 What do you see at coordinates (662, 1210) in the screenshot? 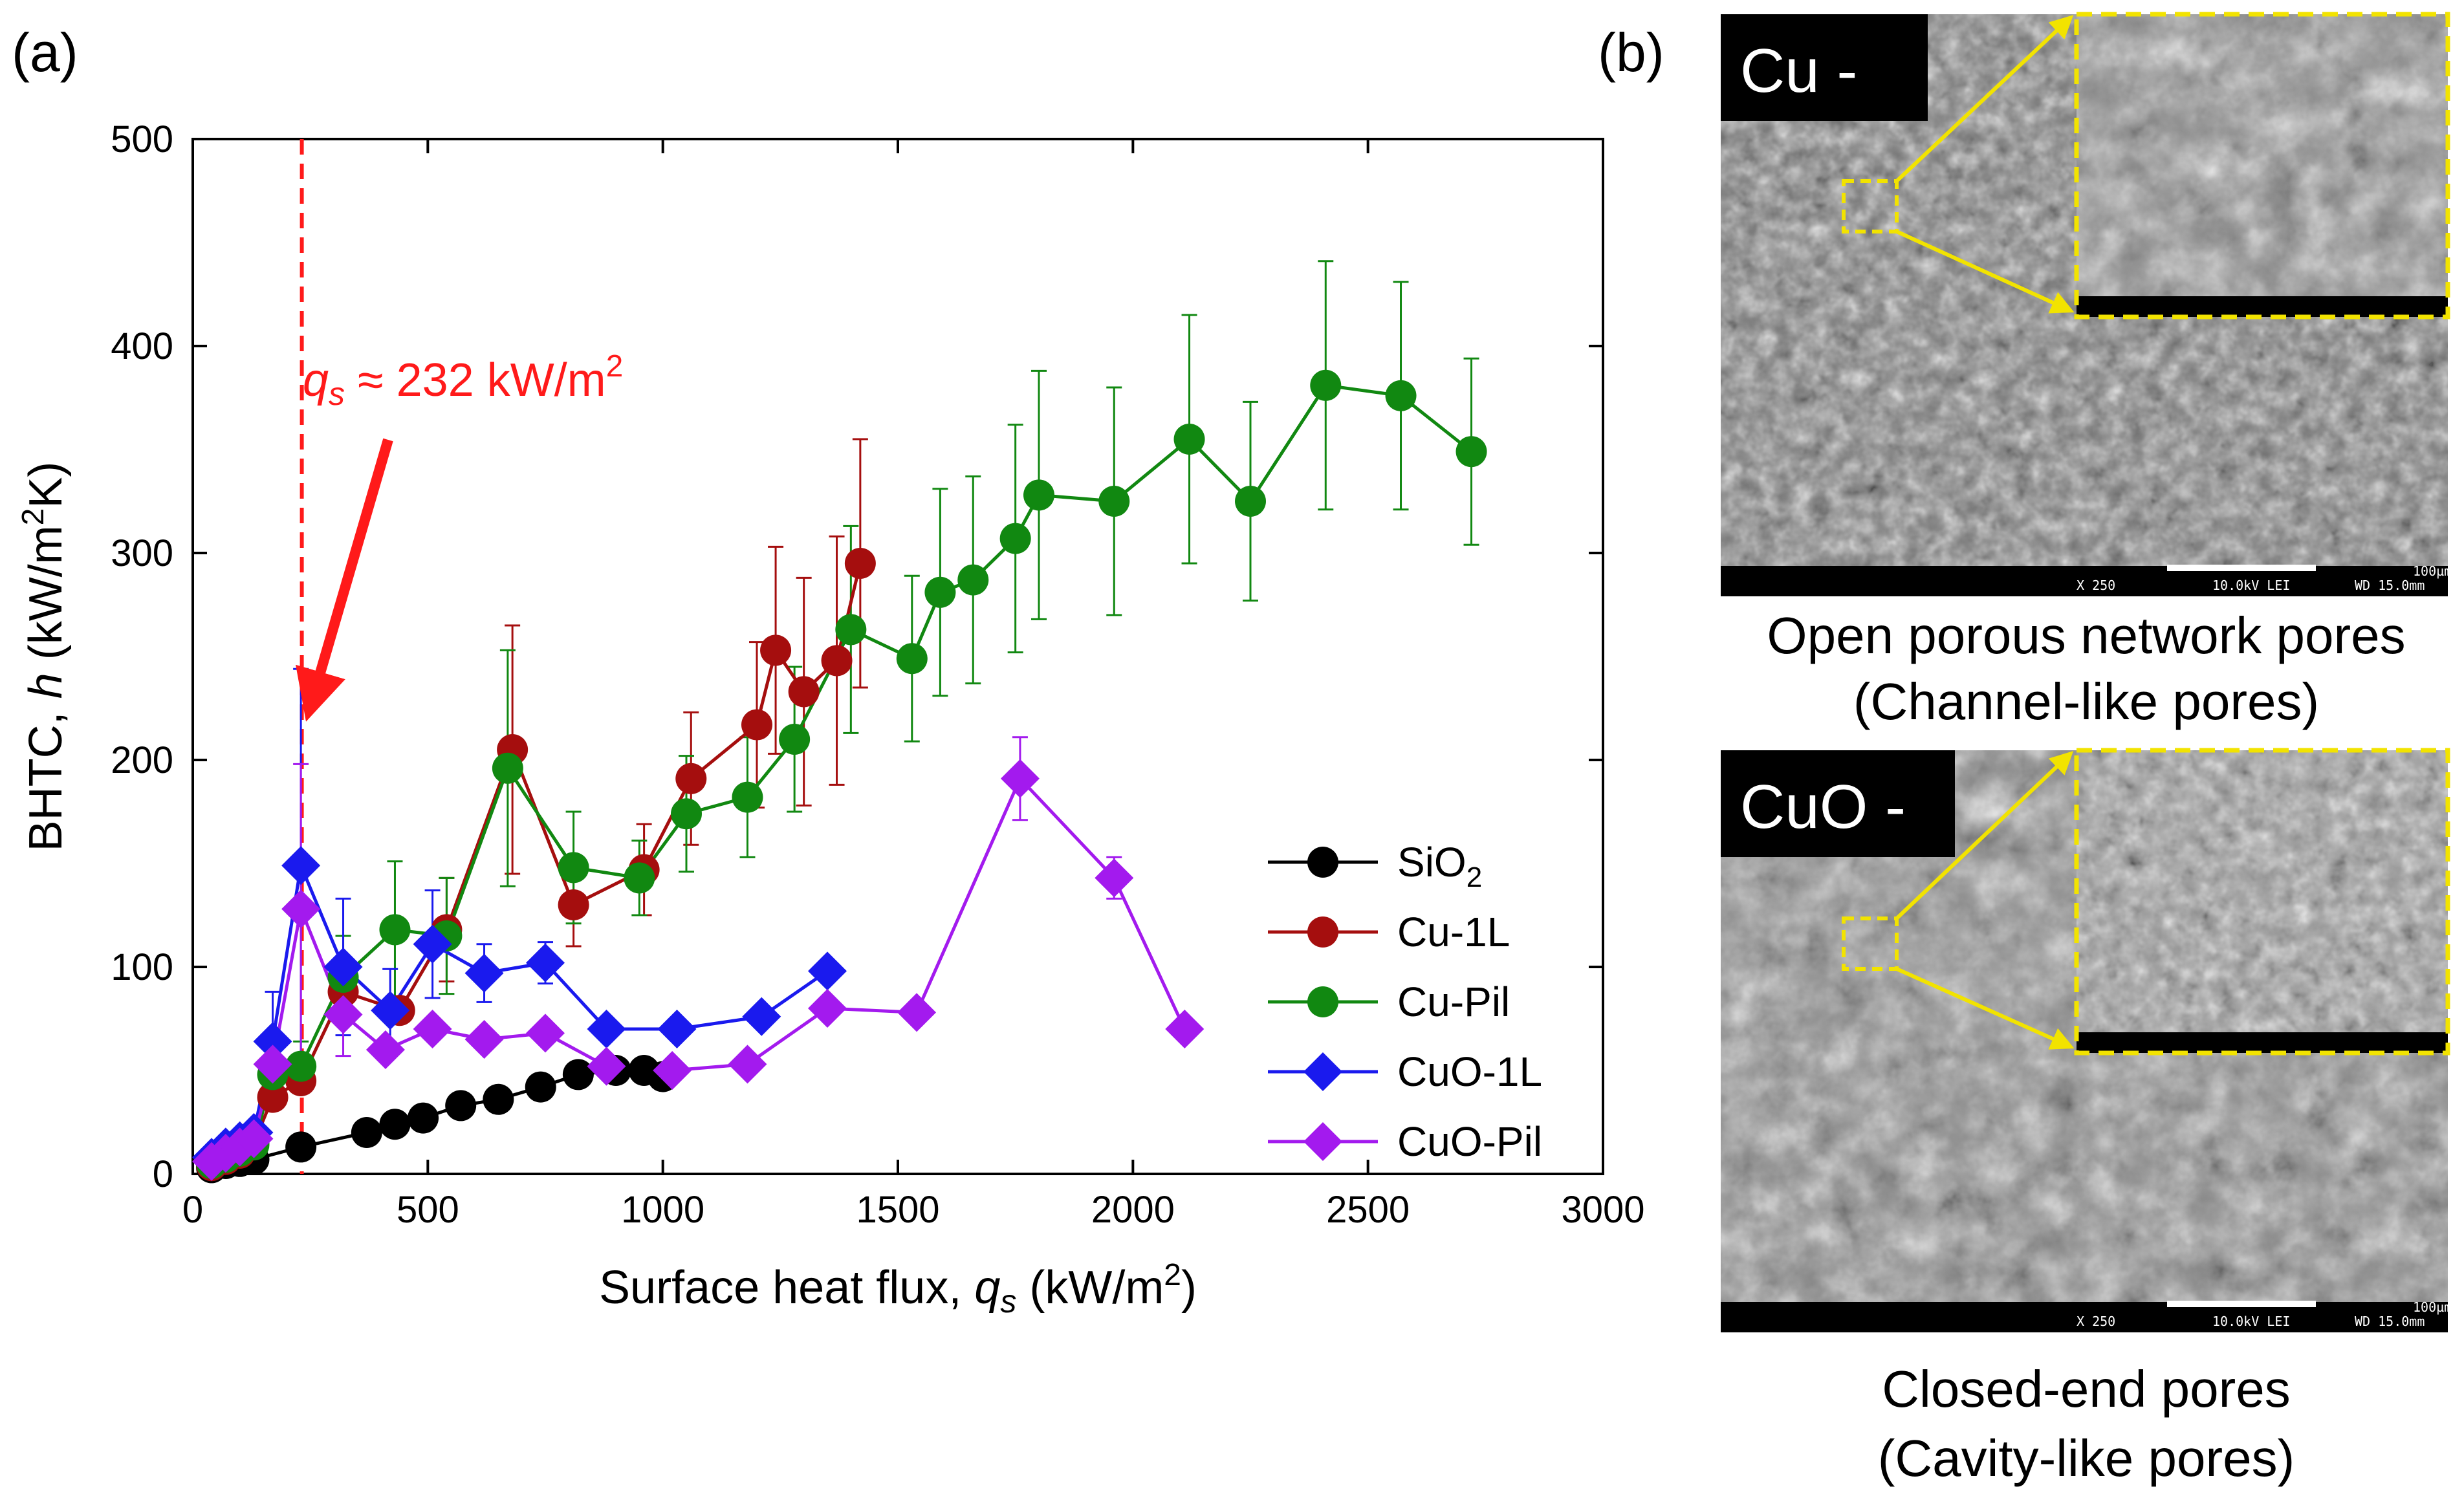
I see `x-tick-label: 1000` at bounding box center [662, 1210].